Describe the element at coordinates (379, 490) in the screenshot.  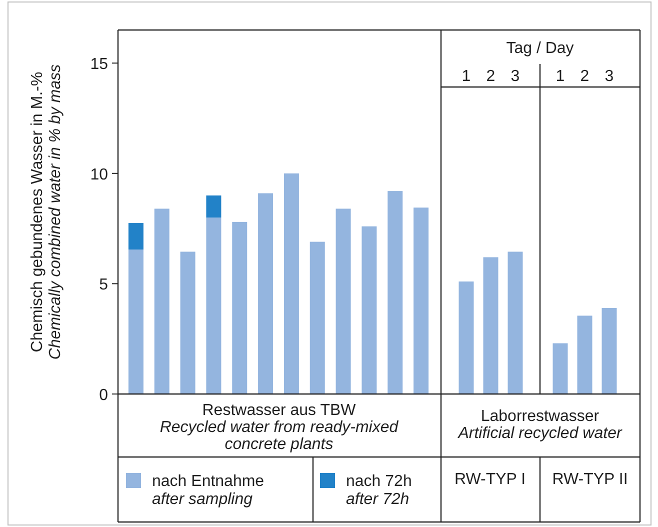
I see `legend-label: nach 72h after 72h` at that location.